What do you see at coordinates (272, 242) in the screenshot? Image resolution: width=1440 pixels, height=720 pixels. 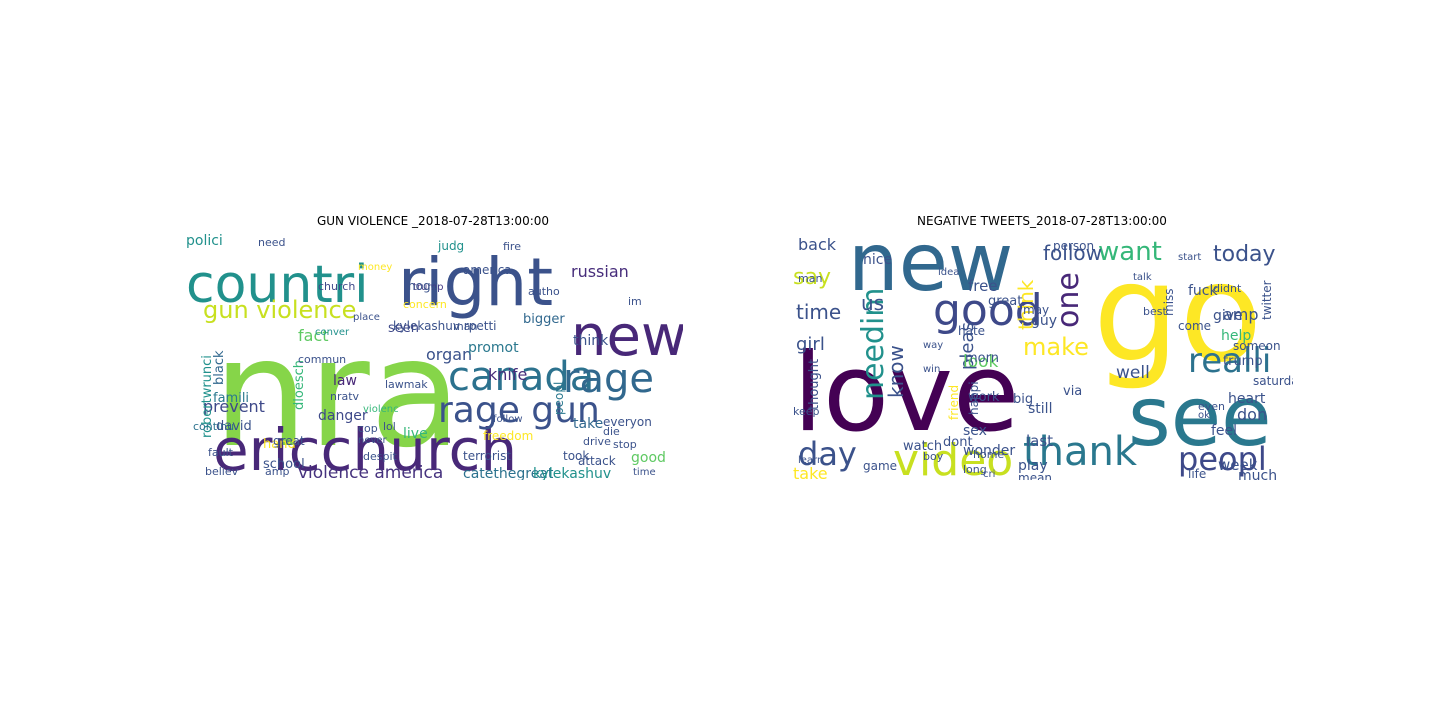 I see `word-need: need` at bounding box center [272, 242].